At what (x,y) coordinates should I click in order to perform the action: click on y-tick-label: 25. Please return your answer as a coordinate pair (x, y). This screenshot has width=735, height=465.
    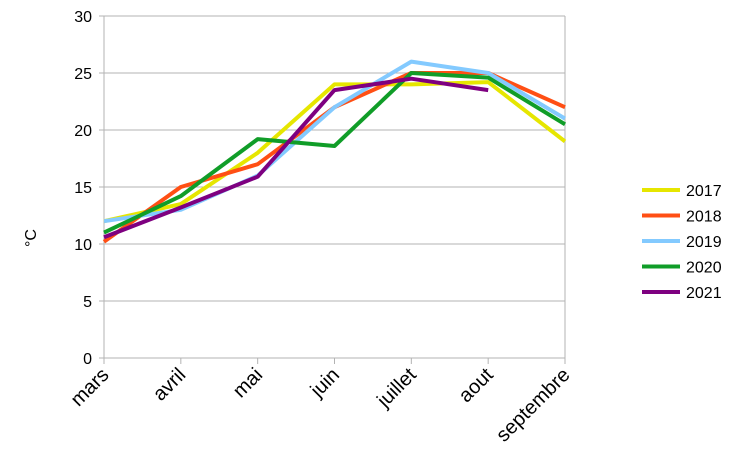
    Looking at the image, I should click on (83, 74).